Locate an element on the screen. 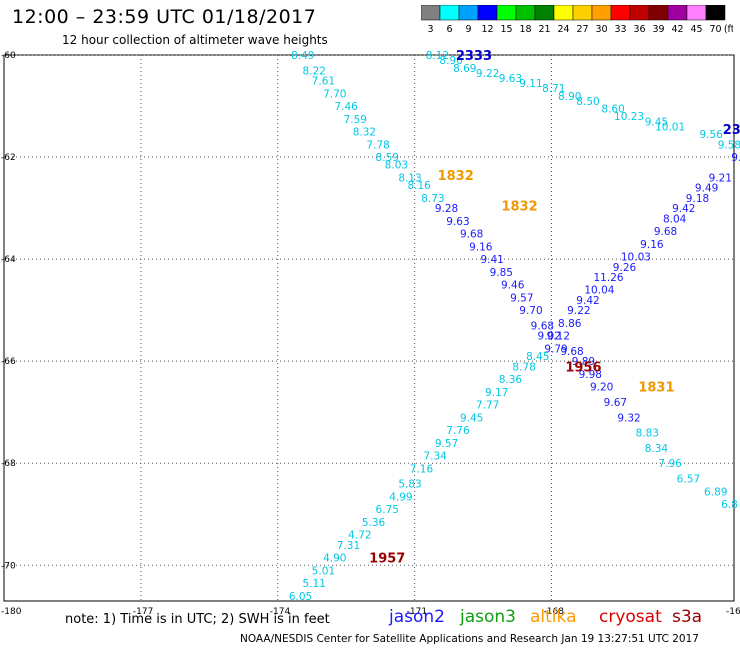 This screenshot has width=740, height=650. wave-height-value: 9.17 is located at coordinates (496, 393).